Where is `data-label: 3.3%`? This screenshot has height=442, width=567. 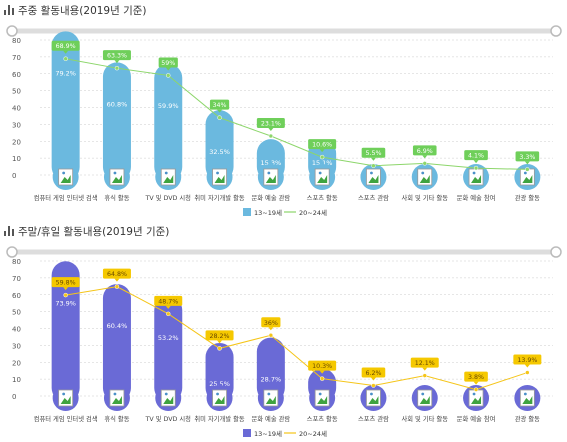
data-label: 3.3% is located at coordinates (527, 157).